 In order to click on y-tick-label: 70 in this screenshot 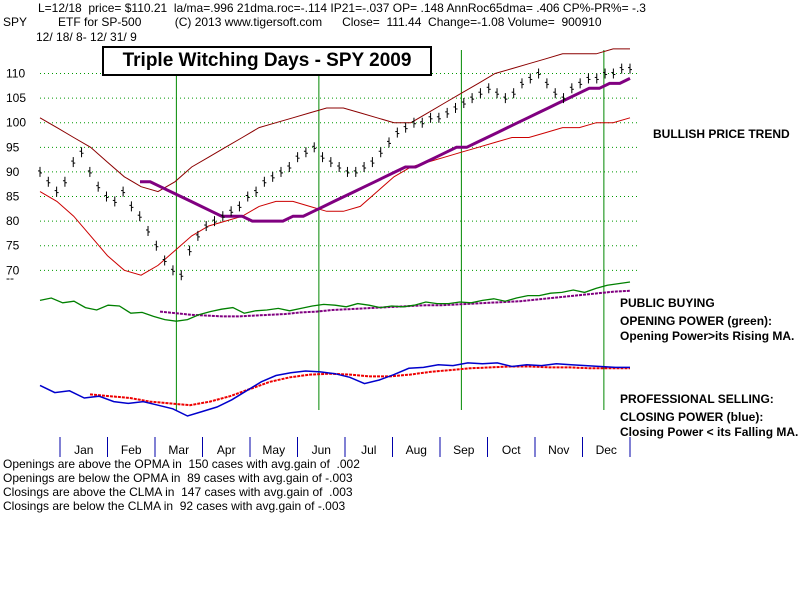, I will do `click(13, 270)`.